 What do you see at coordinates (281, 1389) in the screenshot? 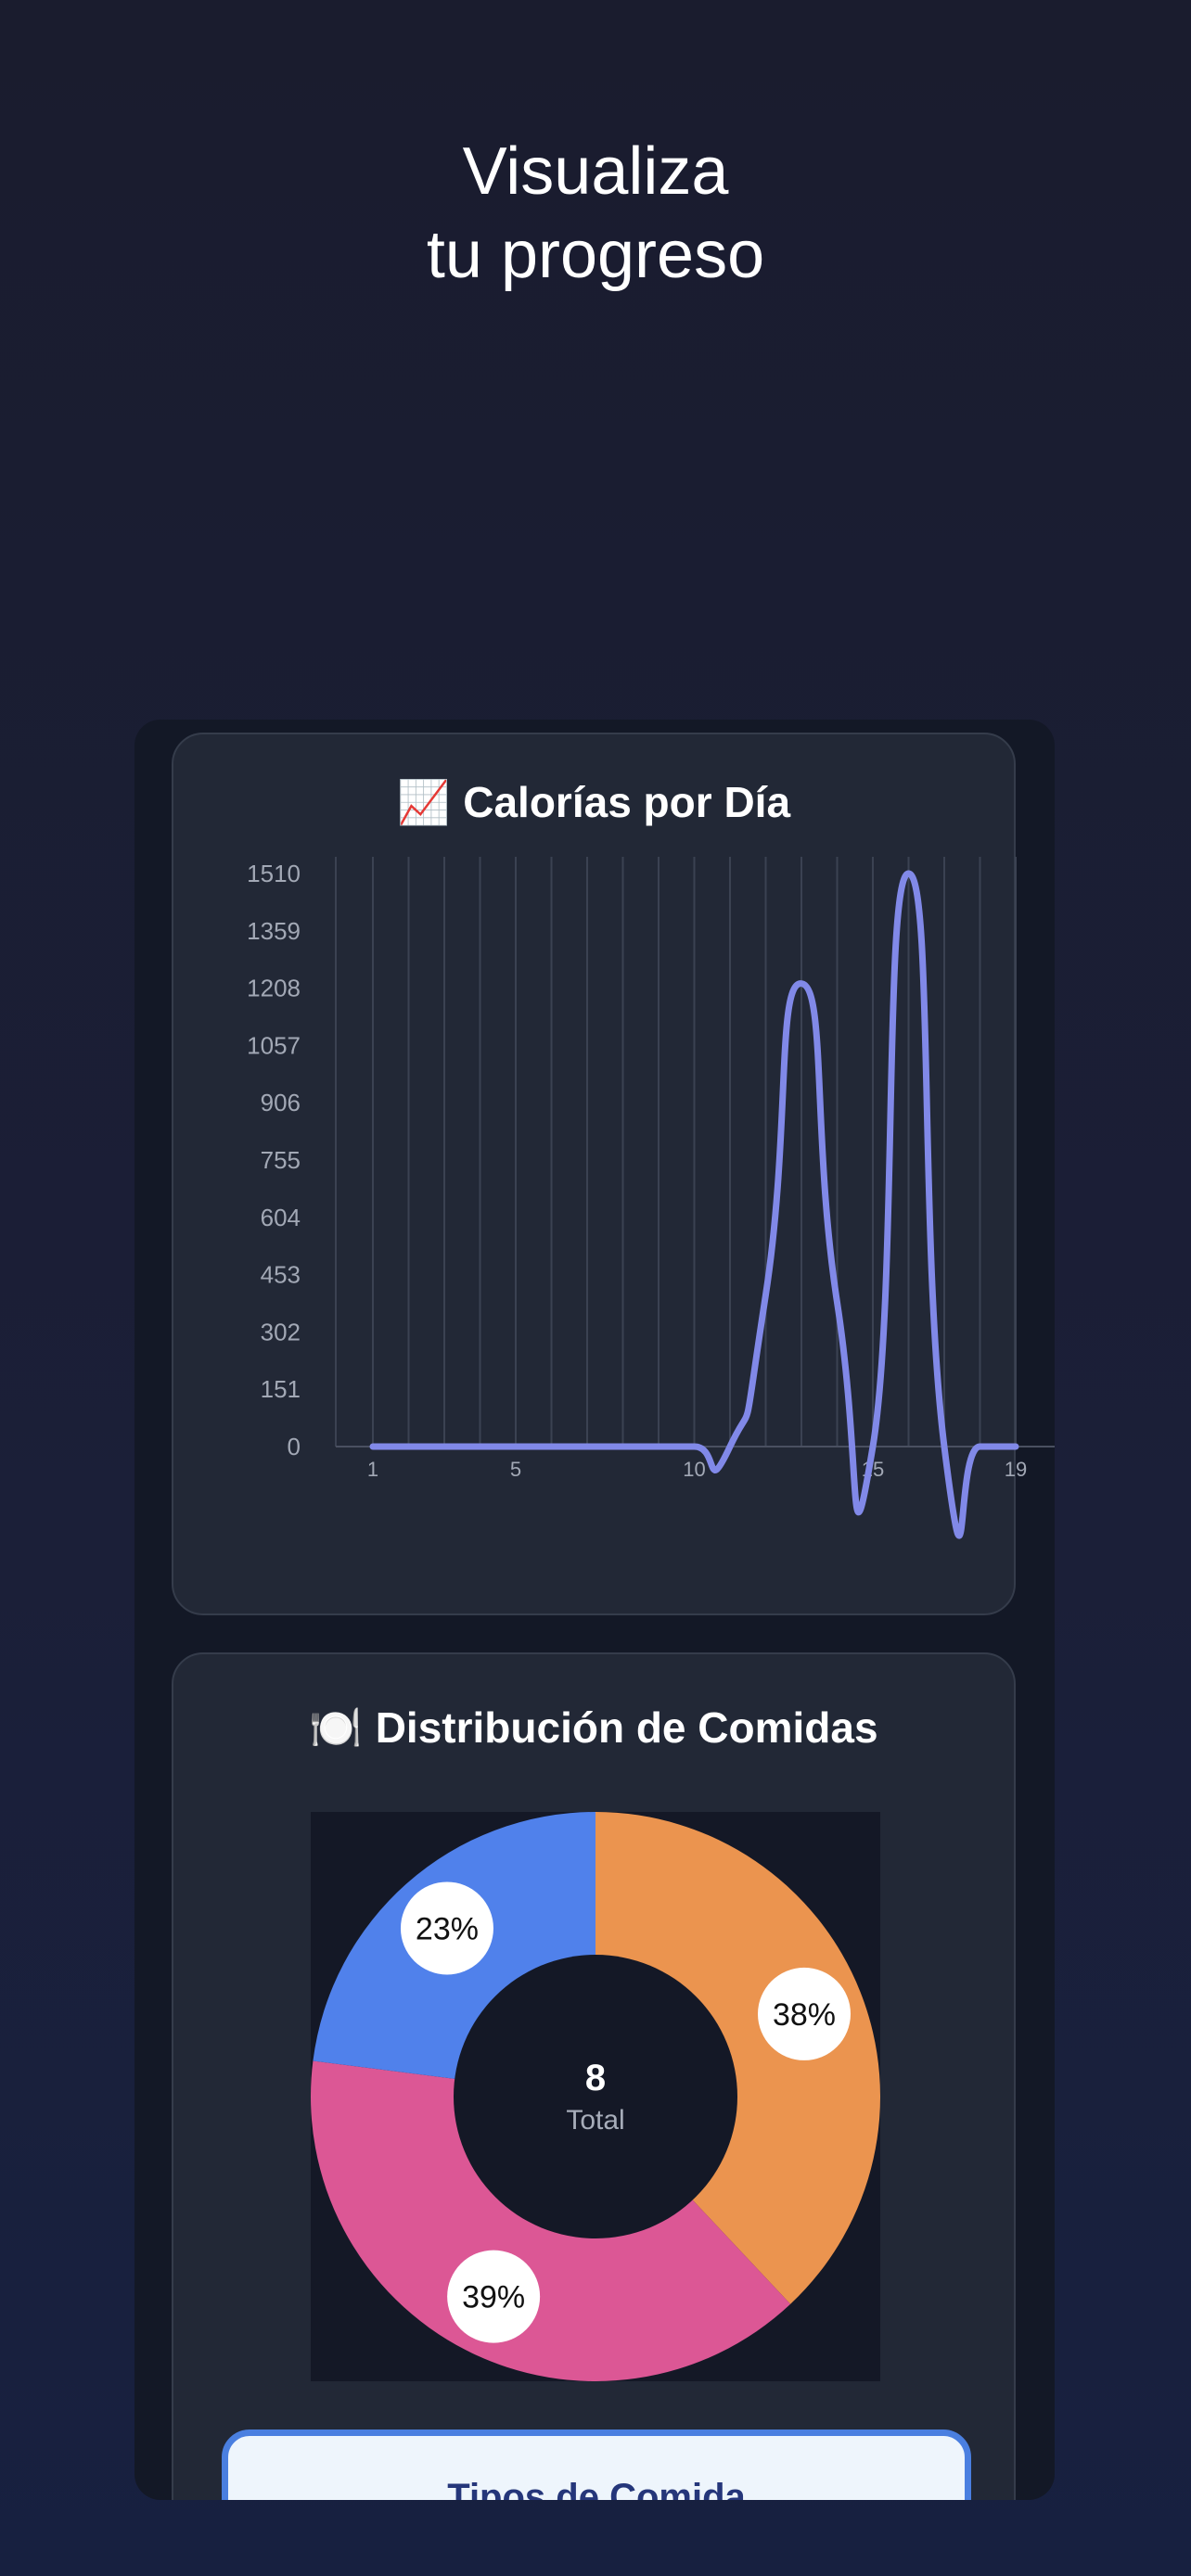
I see `y-tick-label: 151` at bounding box center [281, 1389].